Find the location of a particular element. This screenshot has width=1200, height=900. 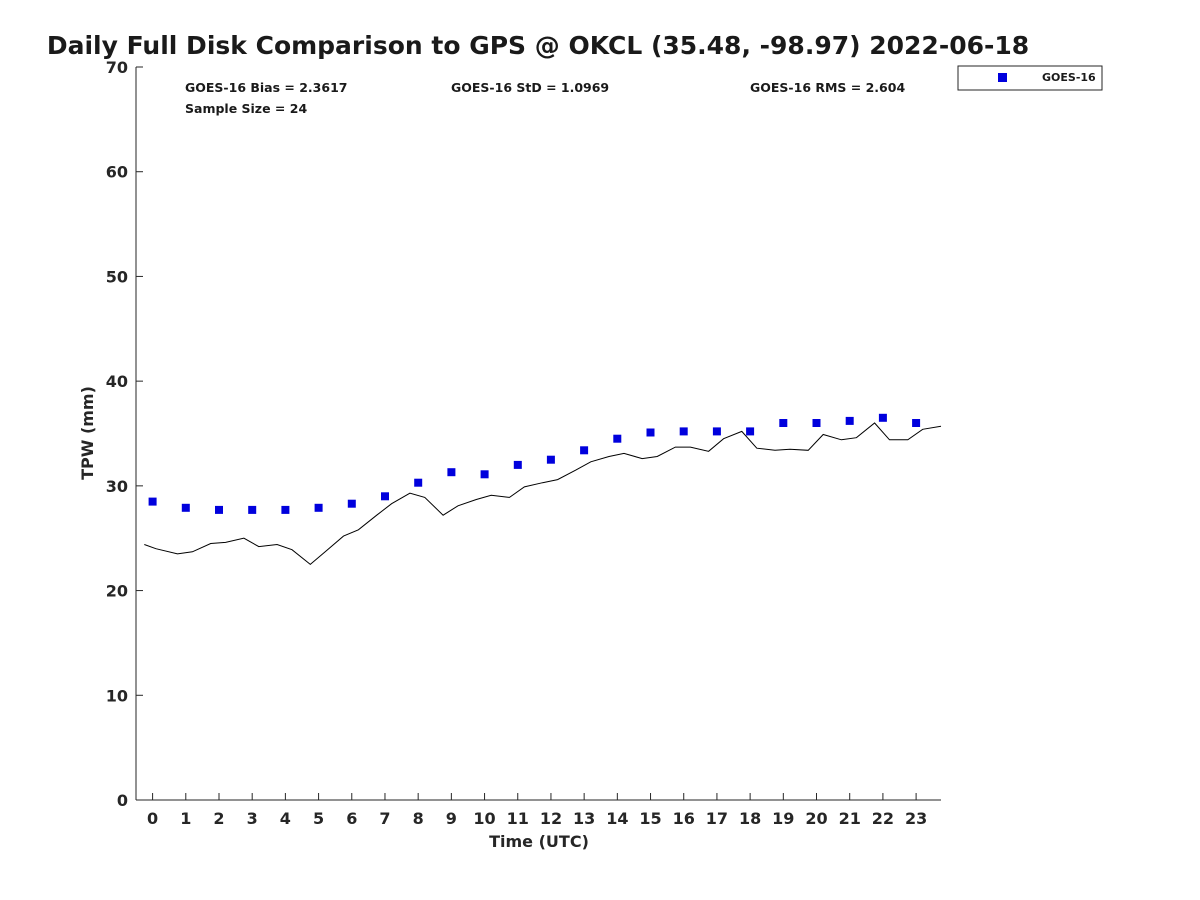

y-tick-label: 60 is located at coordinates (117, 172).